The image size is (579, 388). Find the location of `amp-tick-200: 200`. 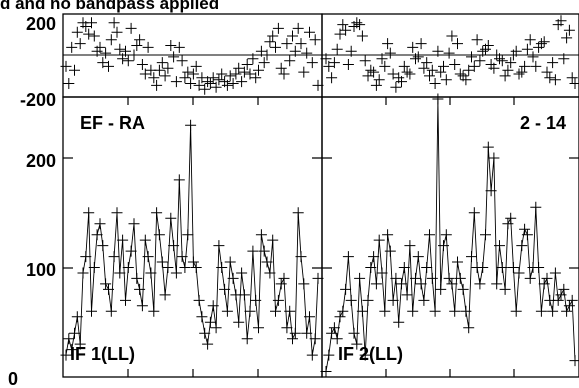

amp-tick-200: 200 is located at coordinates (41, 161).